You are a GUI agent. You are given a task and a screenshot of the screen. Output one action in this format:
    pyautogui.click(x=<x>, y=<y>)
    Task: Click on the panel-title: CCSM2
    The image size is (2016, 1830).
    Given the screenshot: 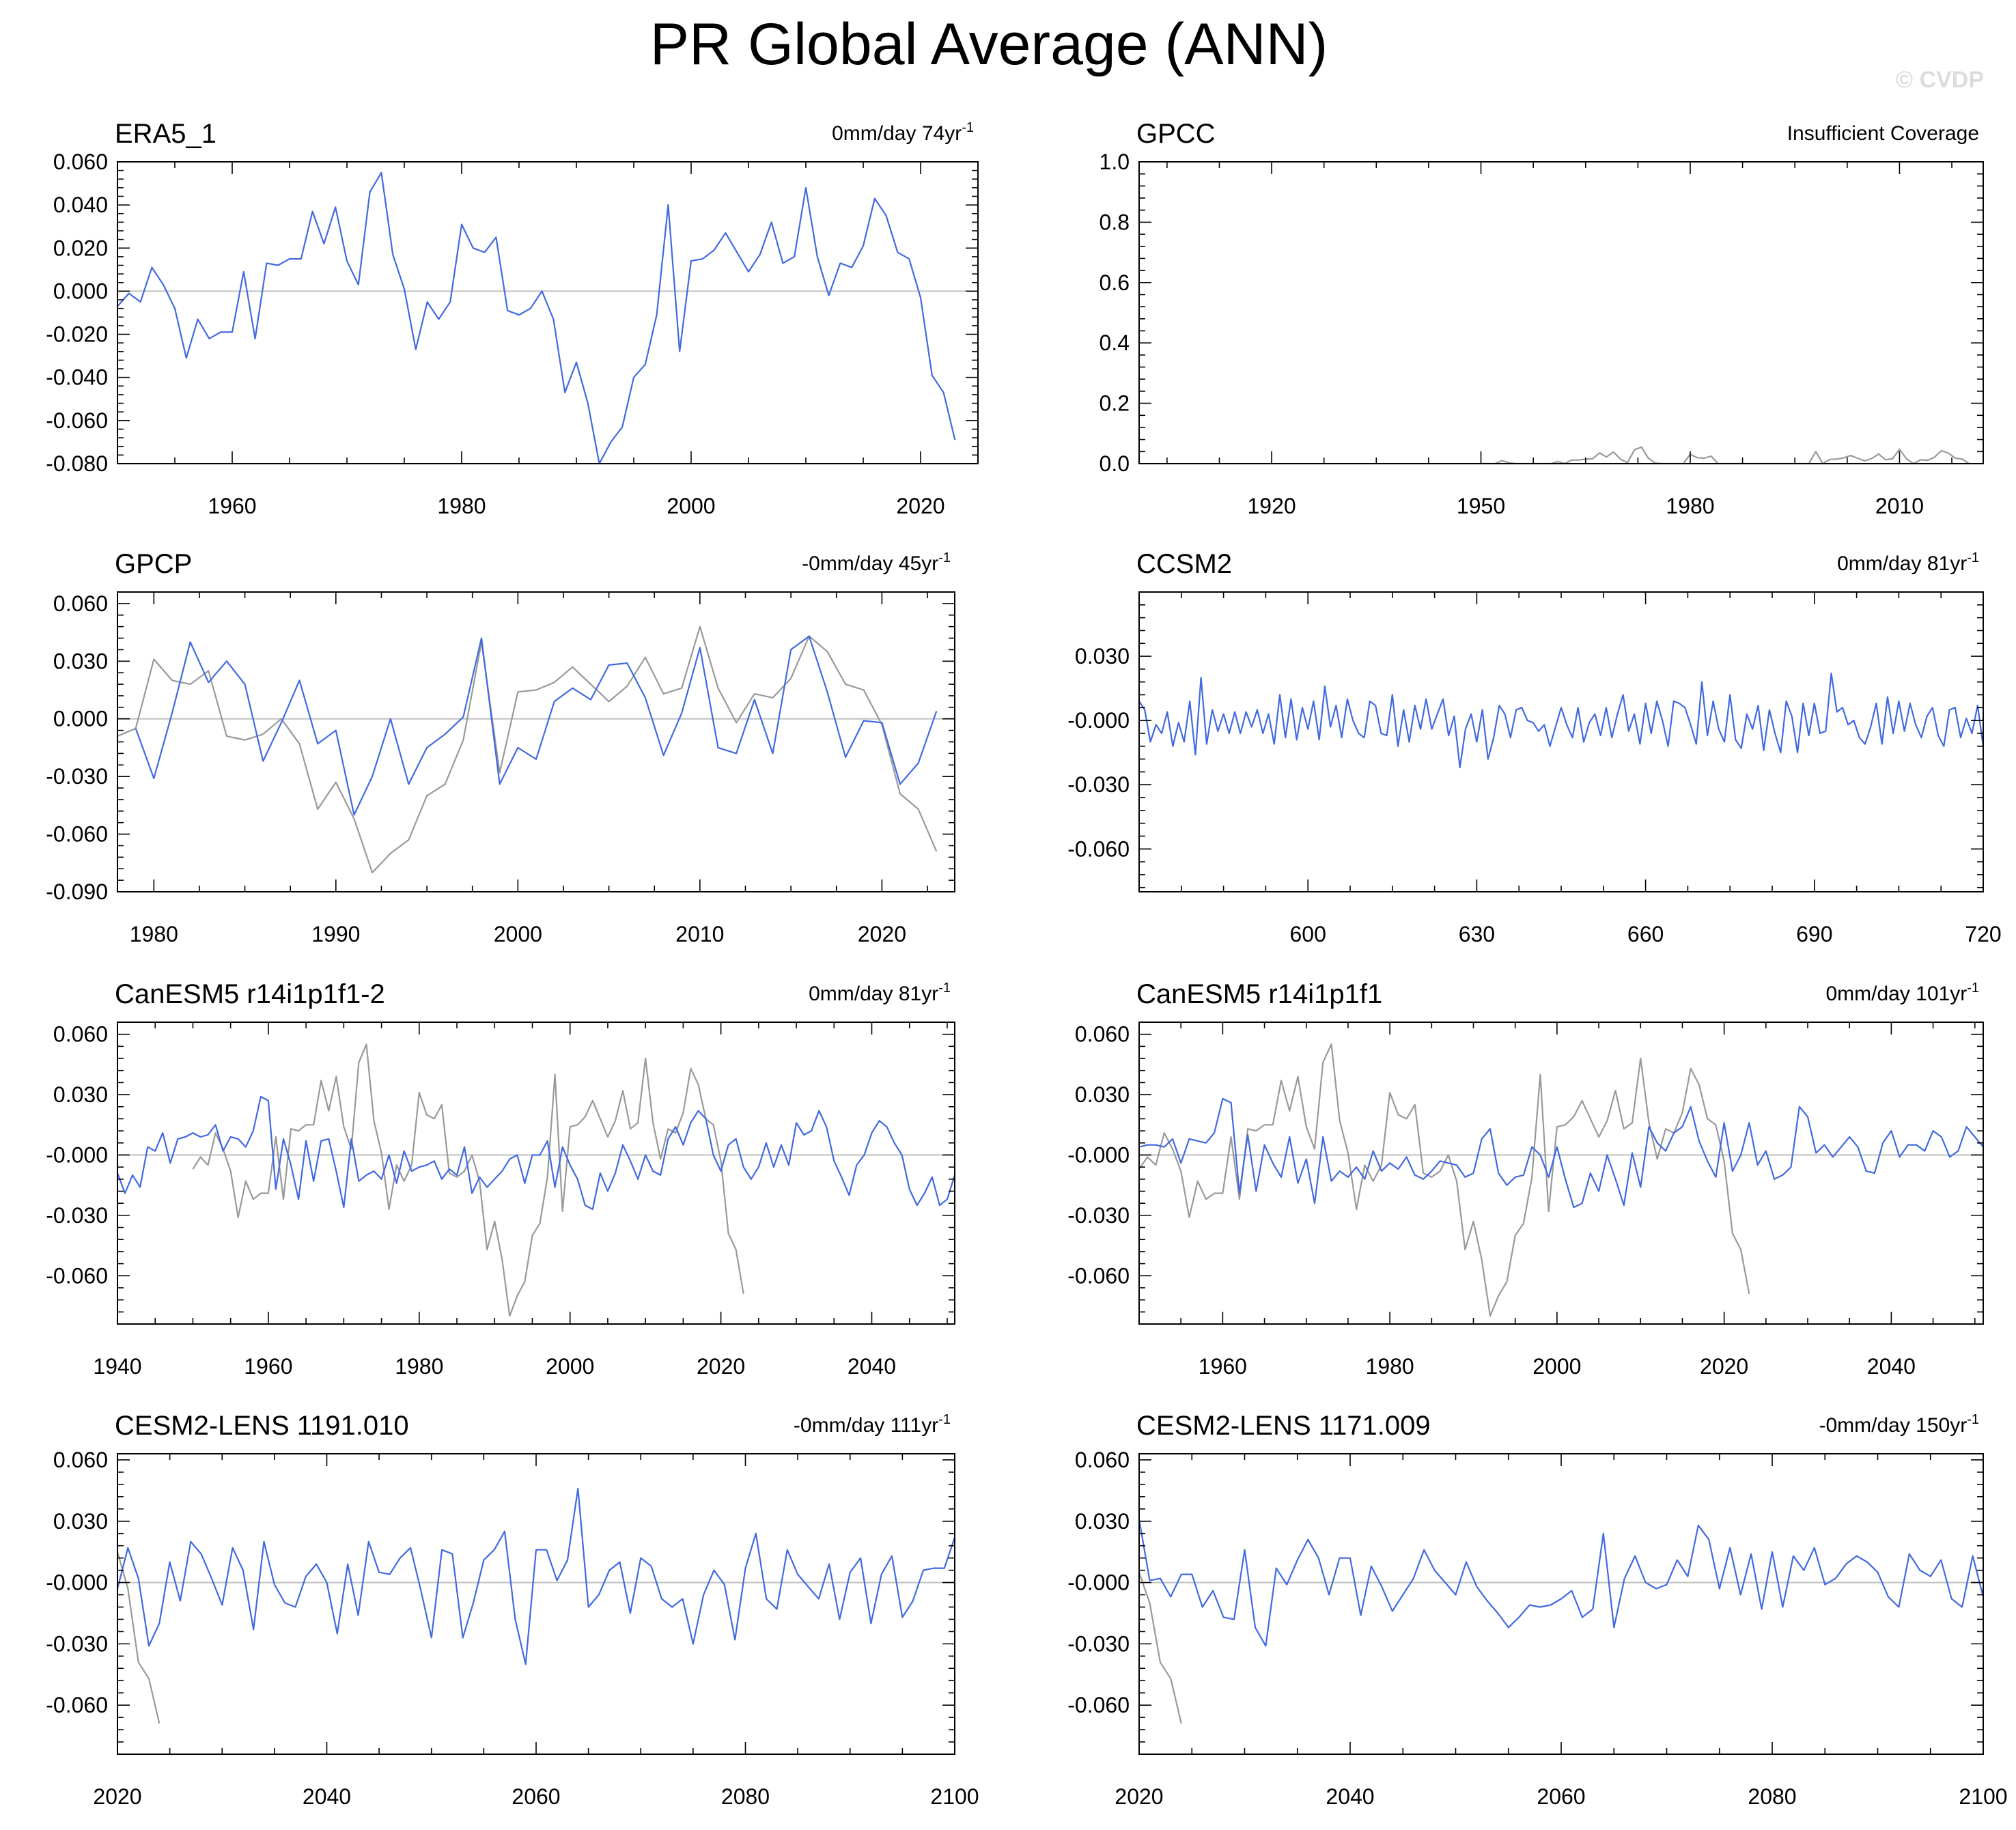 What is the action you would take?
    pyautogui.click(x=1184, y=564)
    